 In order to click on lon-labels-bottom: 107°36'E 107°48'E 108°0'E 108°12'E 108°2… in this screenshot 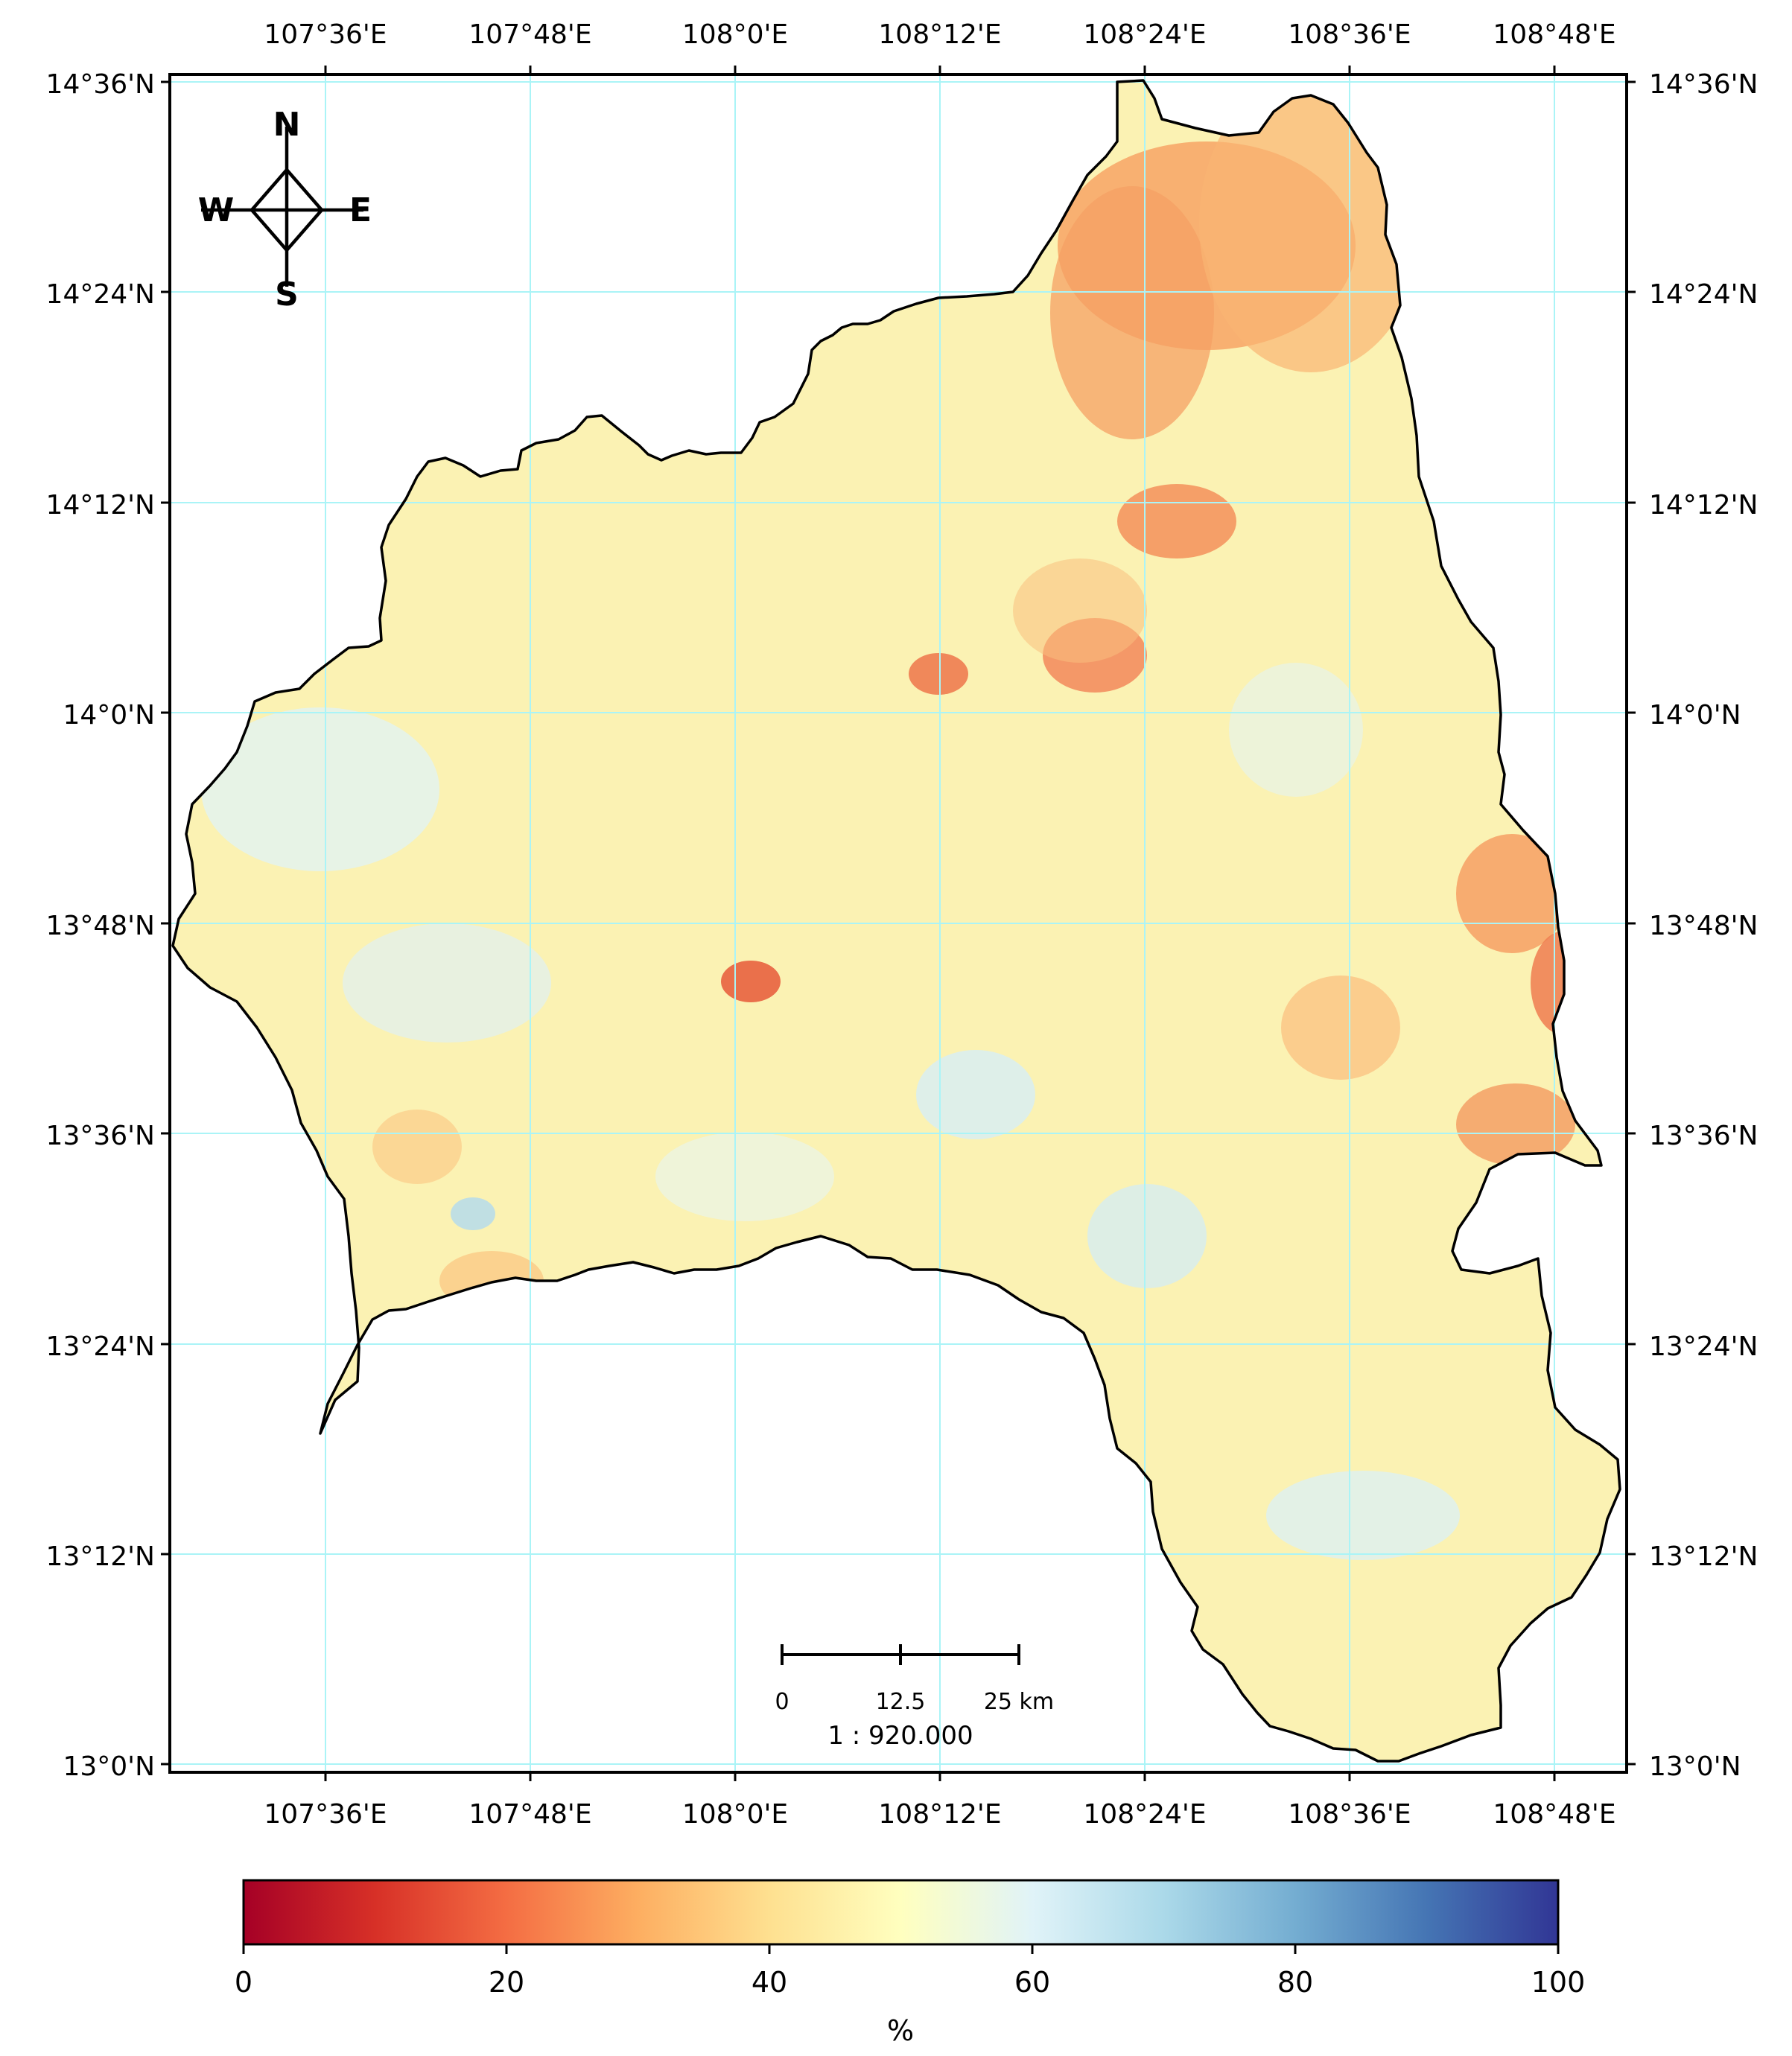, I will do `click(939, 1814)`.